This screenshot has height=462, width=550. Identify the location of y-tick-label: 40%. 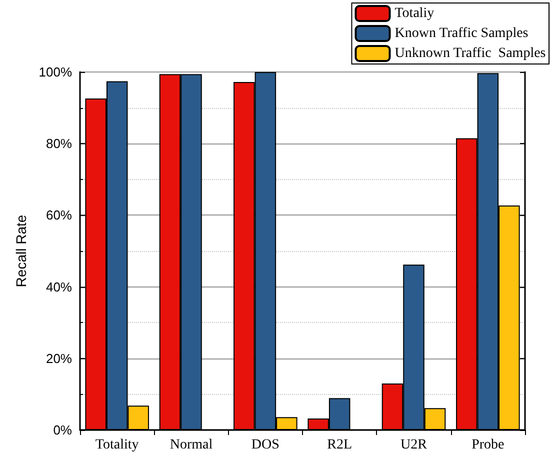
(59, 286).